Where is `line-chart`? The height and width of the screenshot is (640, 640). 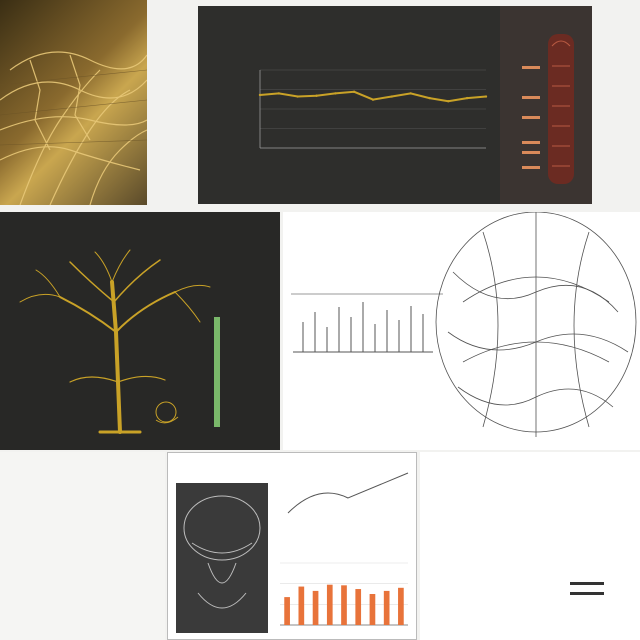
line-chart is located at coordinates (373, 109).